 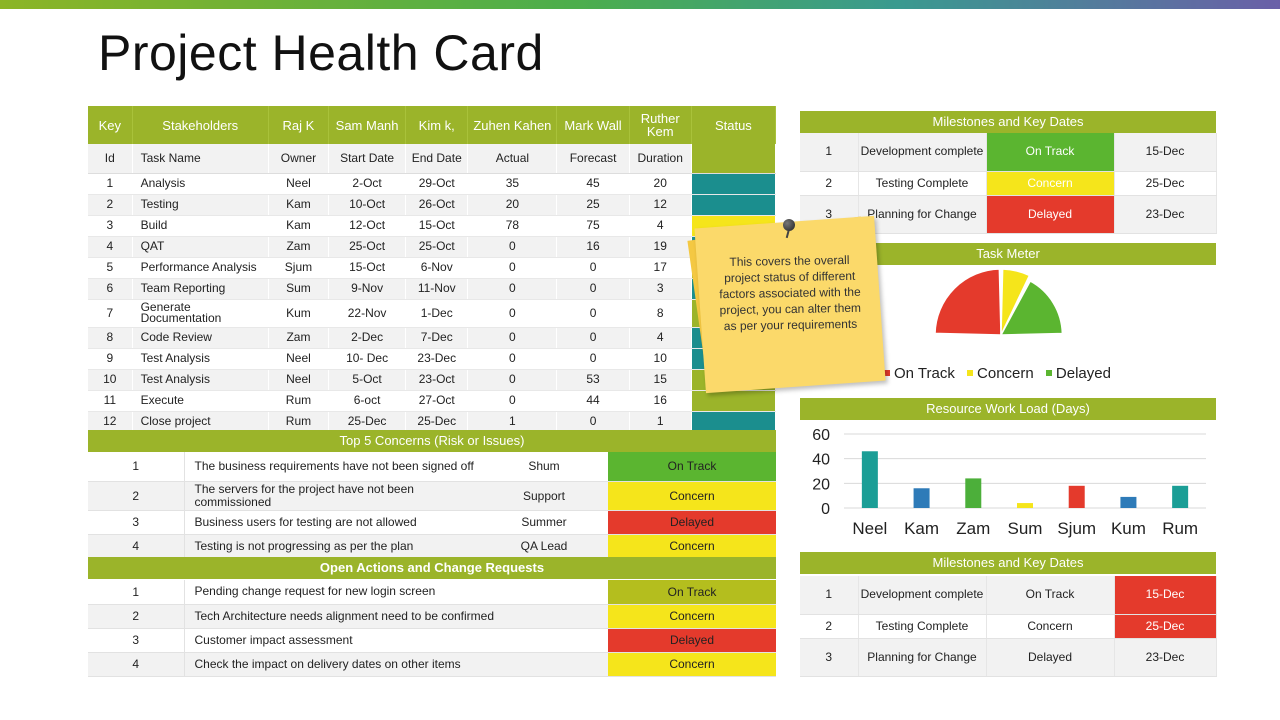 I want to click on concern-status: Delayed, so click(x=692, y=522).